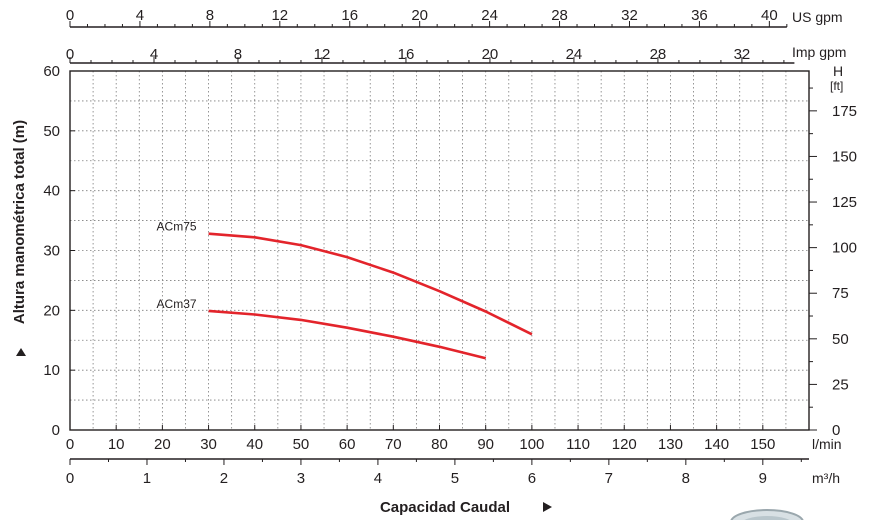 The height and width of the screenshot is (520, 873). Describe the element at coordinates (578, 444) in the screenshot. I see `lmin-tick-label: 110` at that location.